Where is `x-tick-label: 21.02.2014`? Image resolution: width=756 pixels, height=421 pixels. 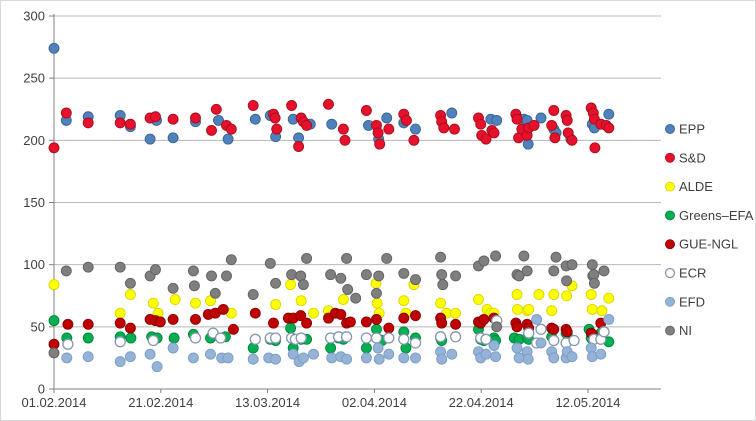
x-tick-label: 21.02.2014 is located at coordinates (160, 402).